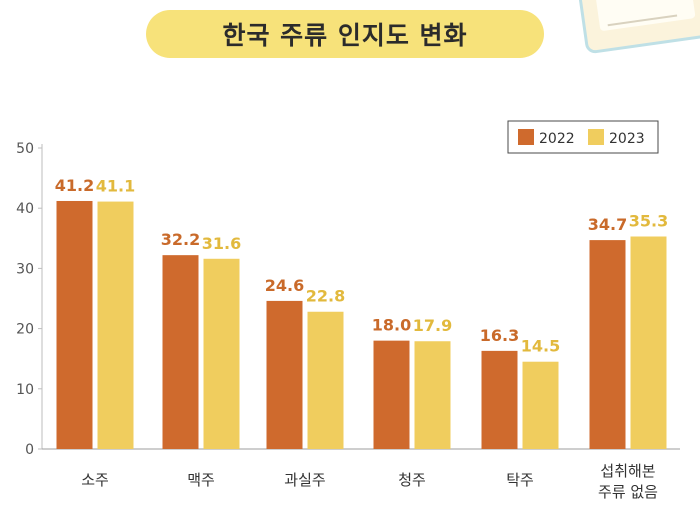  What do you see at coordinates (74, 185) in the screenshot?
I see `data-label-2022-0: 41.2` at bounding box center [74, 185].